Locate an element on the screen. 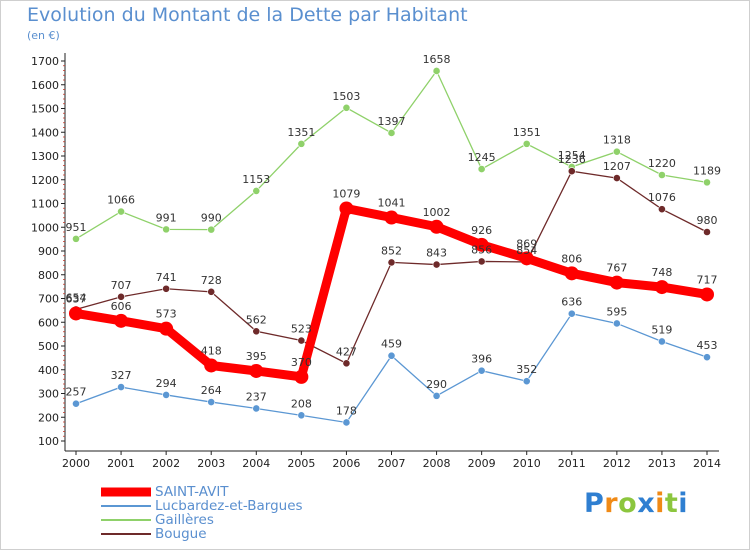 This screenshot has width=750, height=550. data-label: 728 is located at coordinates (211, 280).